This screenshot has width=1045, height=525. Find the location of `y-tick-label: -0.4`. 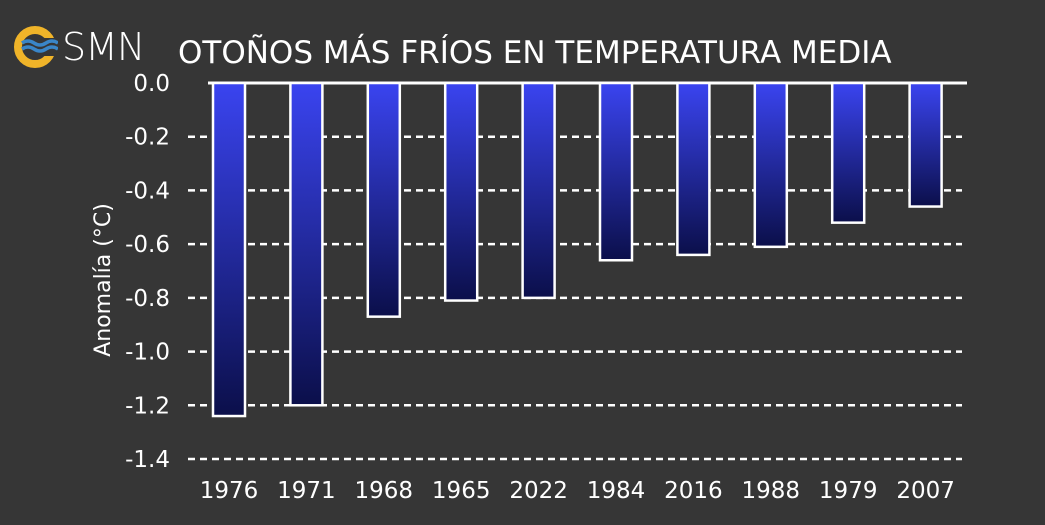

y-tick-label: -0.4 is located at coordinates (147, 191).